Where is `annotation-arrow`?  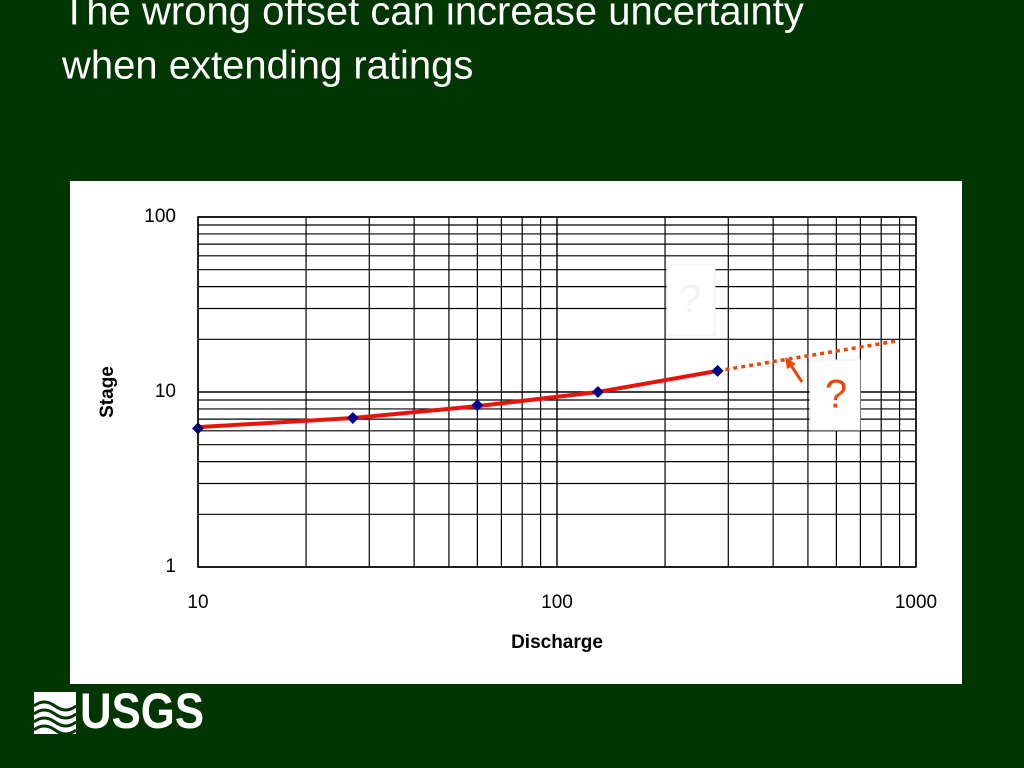
annotation-arrow is located at coordinates (796, 373).